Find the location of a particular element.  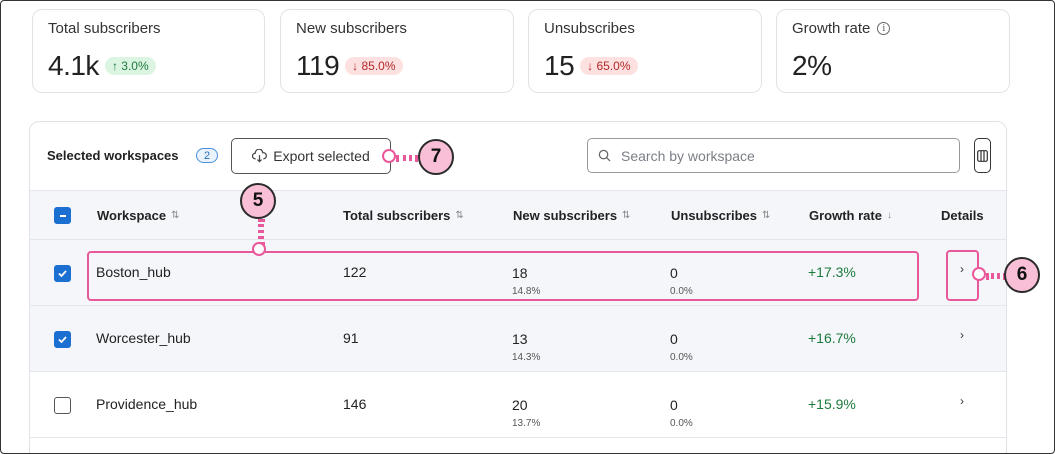

stat-label: Growth rate is located at coordinates (831, 28).